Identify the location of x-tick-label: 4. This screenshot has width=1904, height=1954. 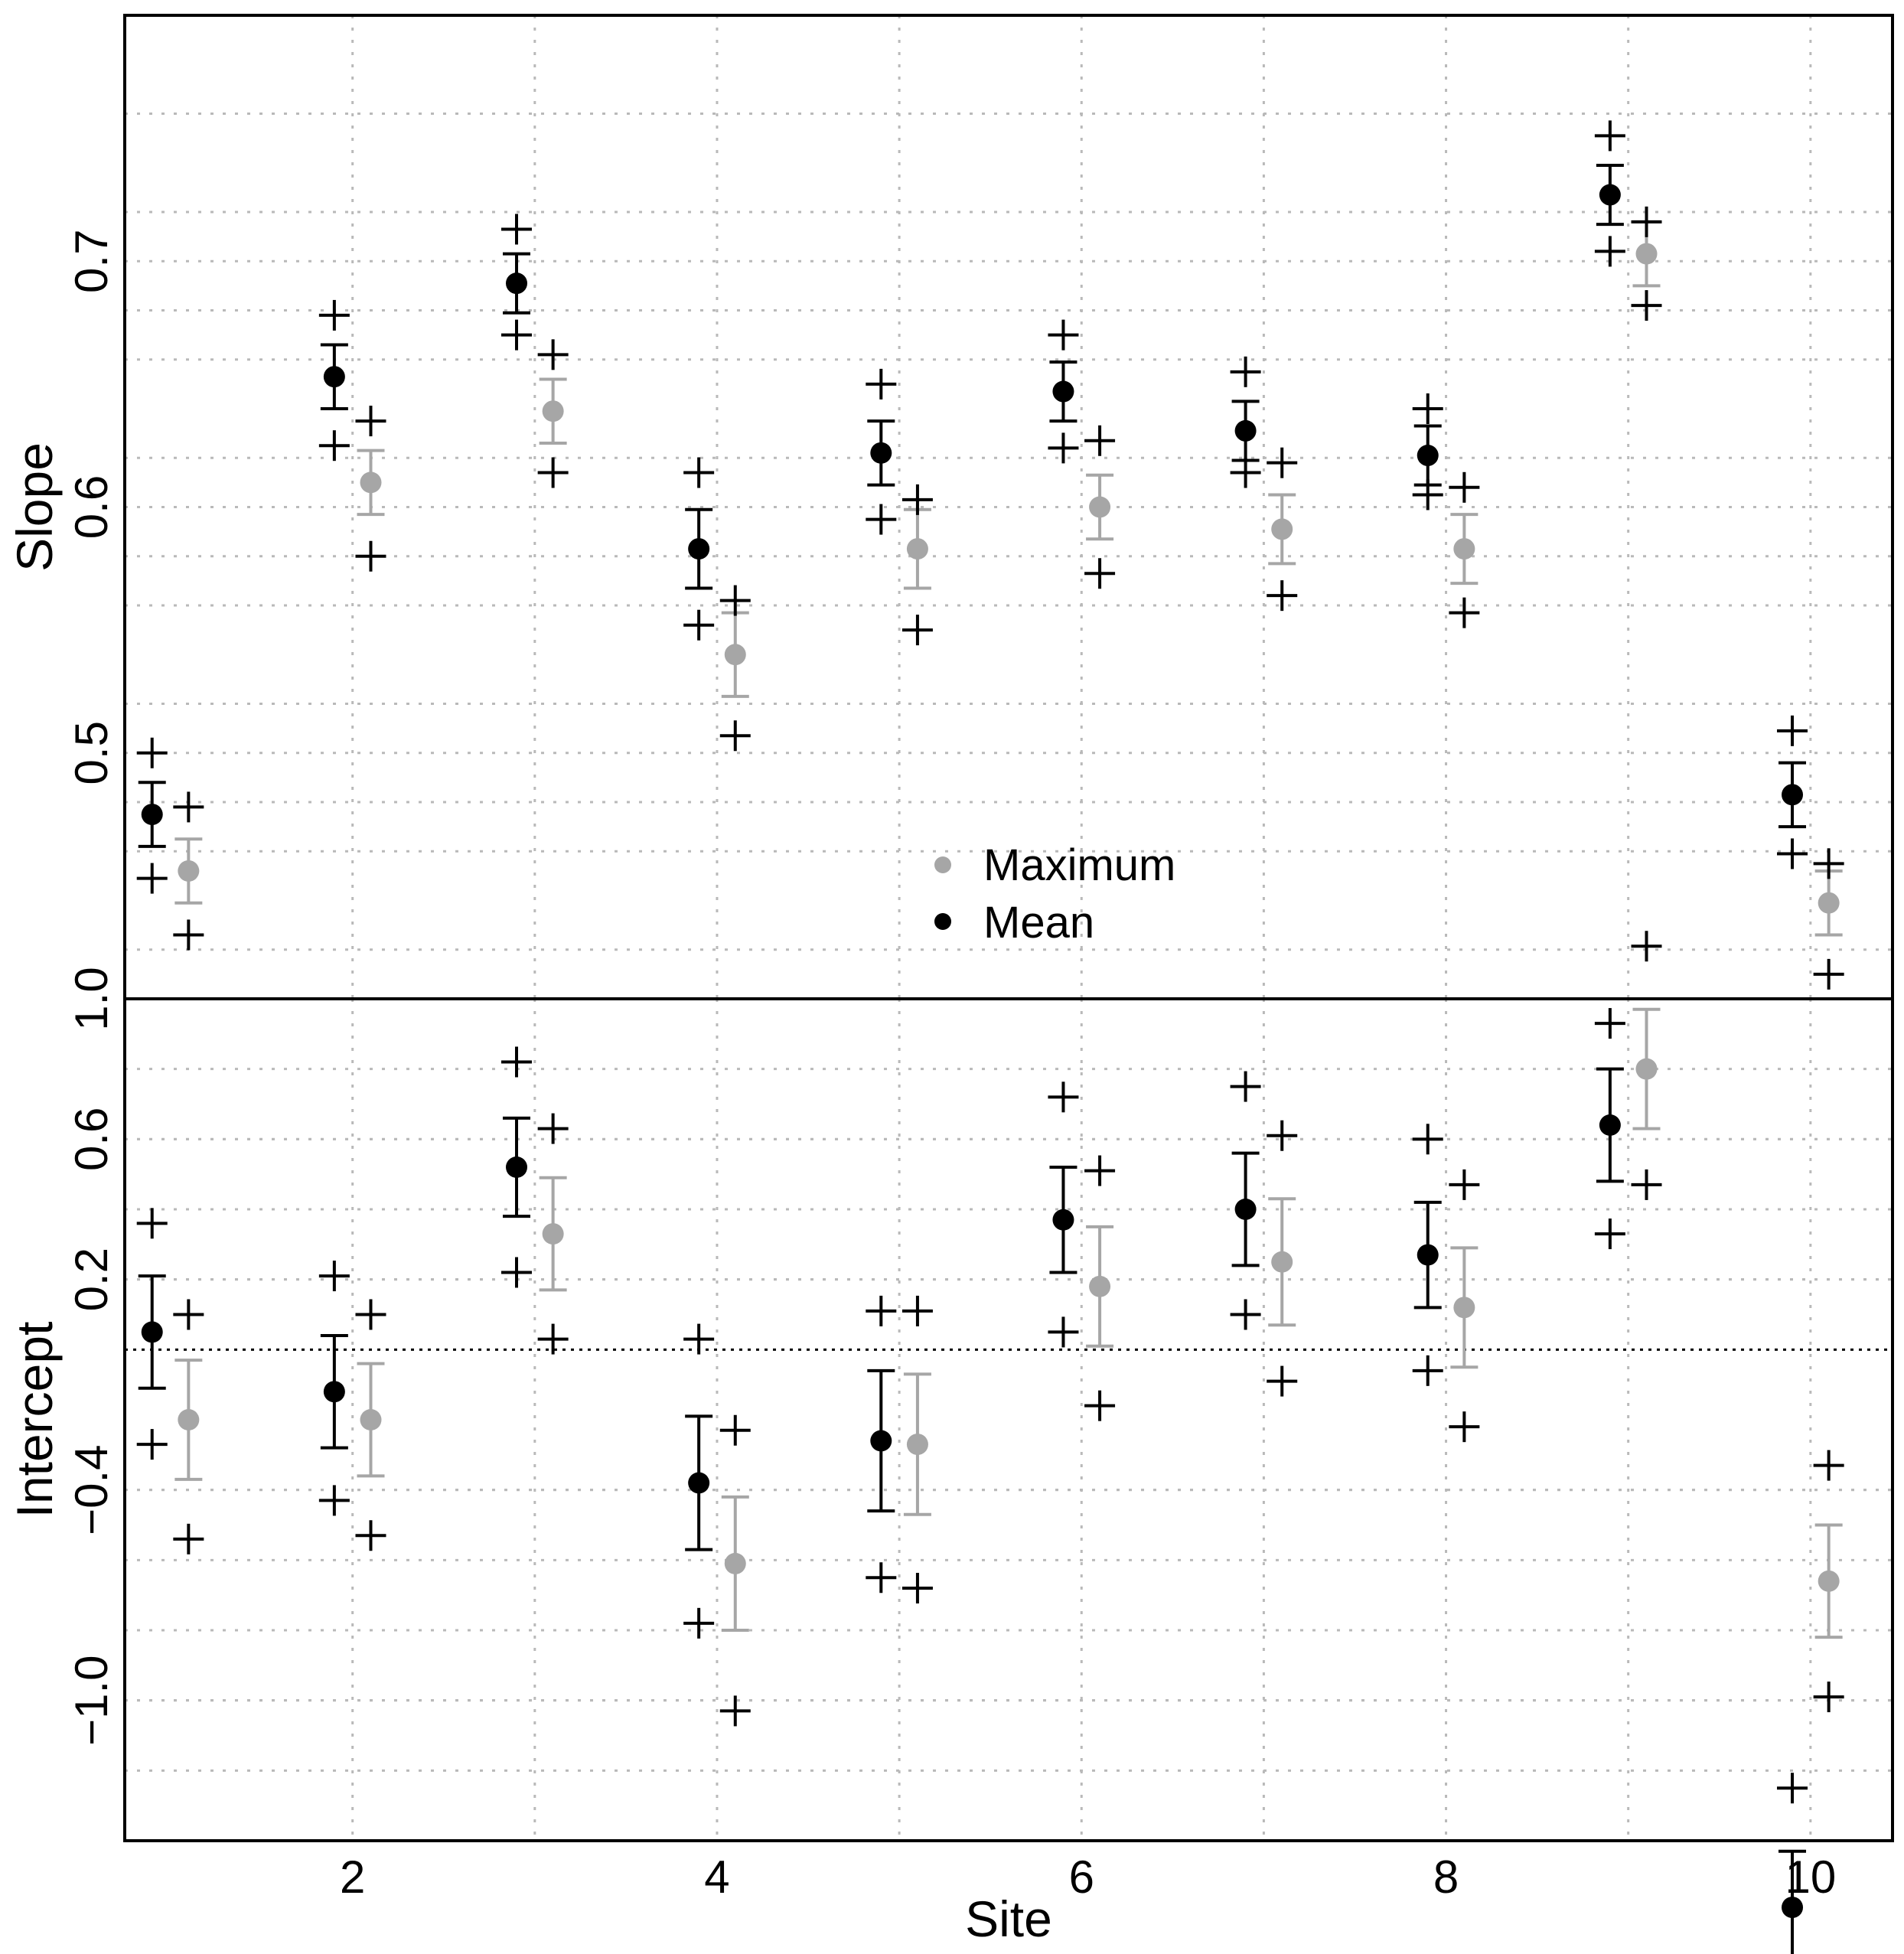
(716, 1877).